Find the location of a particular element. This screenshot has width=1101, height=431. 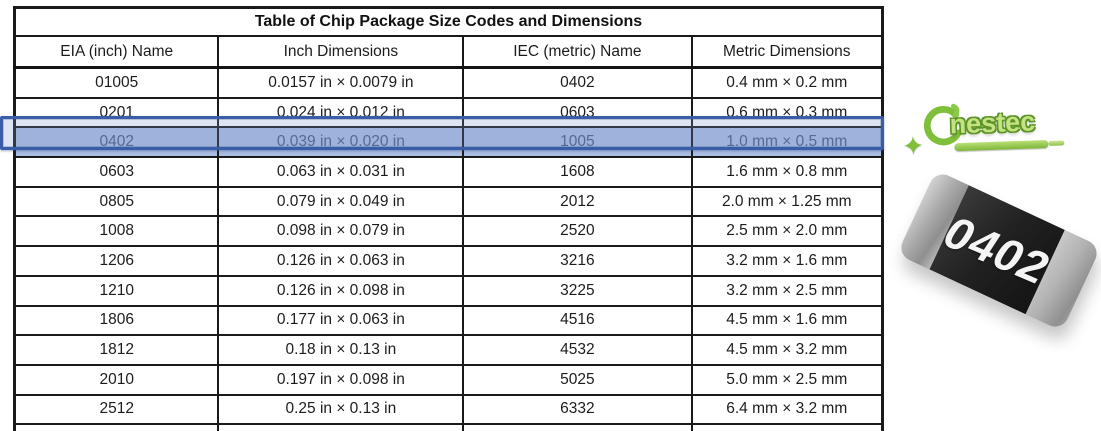

table-cell: 4.5 mm × 3.2 mm is located at coordinates (787, 350).